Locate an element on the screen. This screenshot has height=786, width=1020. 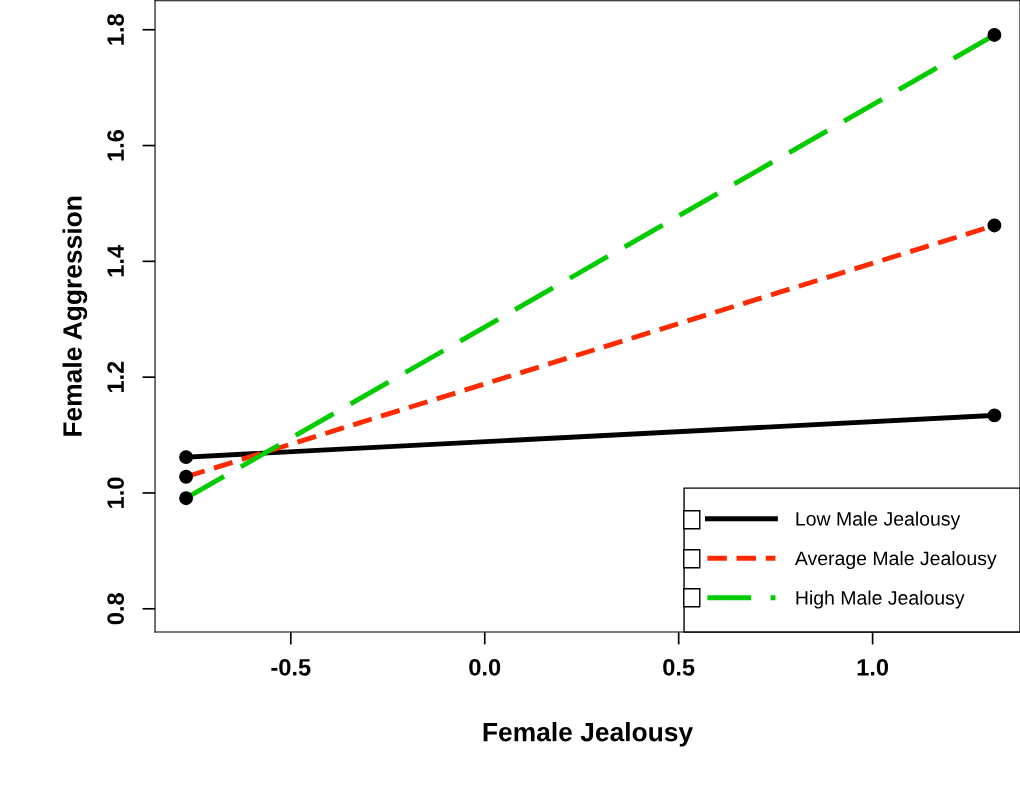
y-tick-label: 0.8 is located at coordinates (115, 609).